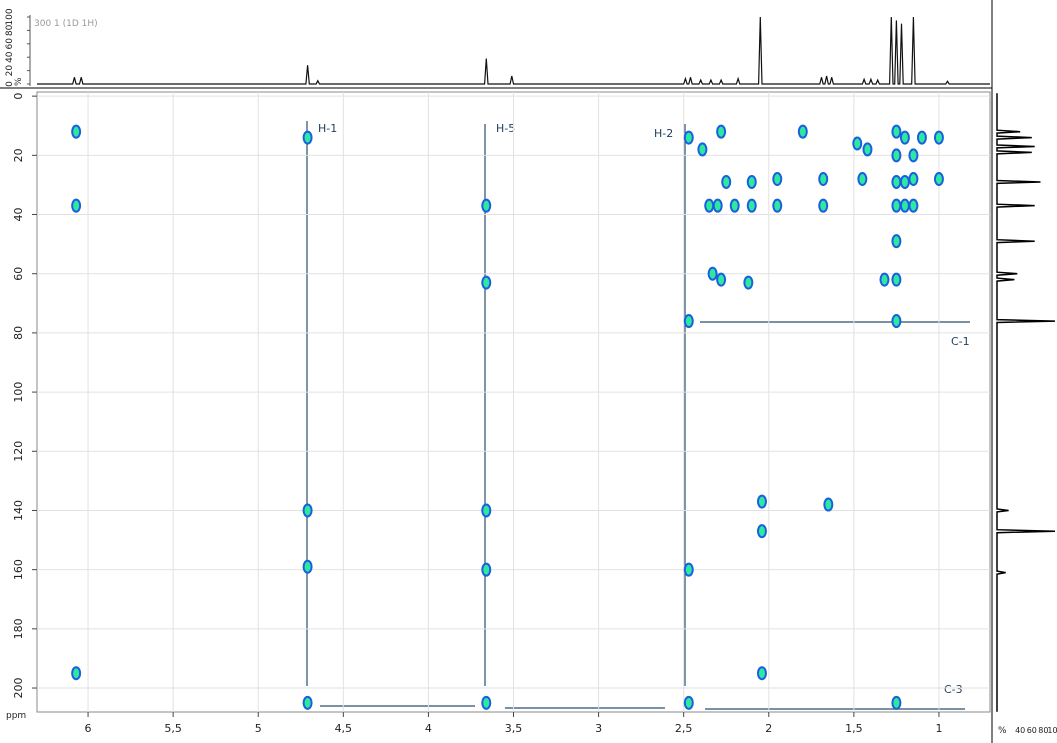 This screenshot has height=743, width=1057. What do you see at coordinates (938, 728) in the screenshot?
I see `x-tick-label: 1` at bounding box center [938, 728].